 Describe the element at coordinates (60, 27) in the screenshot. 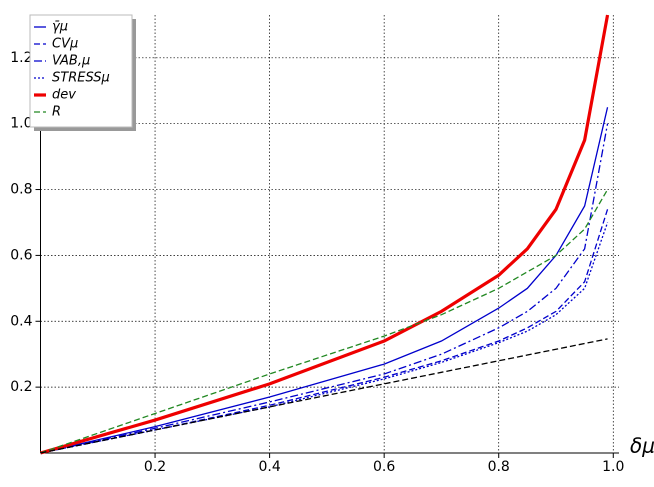

I see `legend-label: γ̄μ` at that location.